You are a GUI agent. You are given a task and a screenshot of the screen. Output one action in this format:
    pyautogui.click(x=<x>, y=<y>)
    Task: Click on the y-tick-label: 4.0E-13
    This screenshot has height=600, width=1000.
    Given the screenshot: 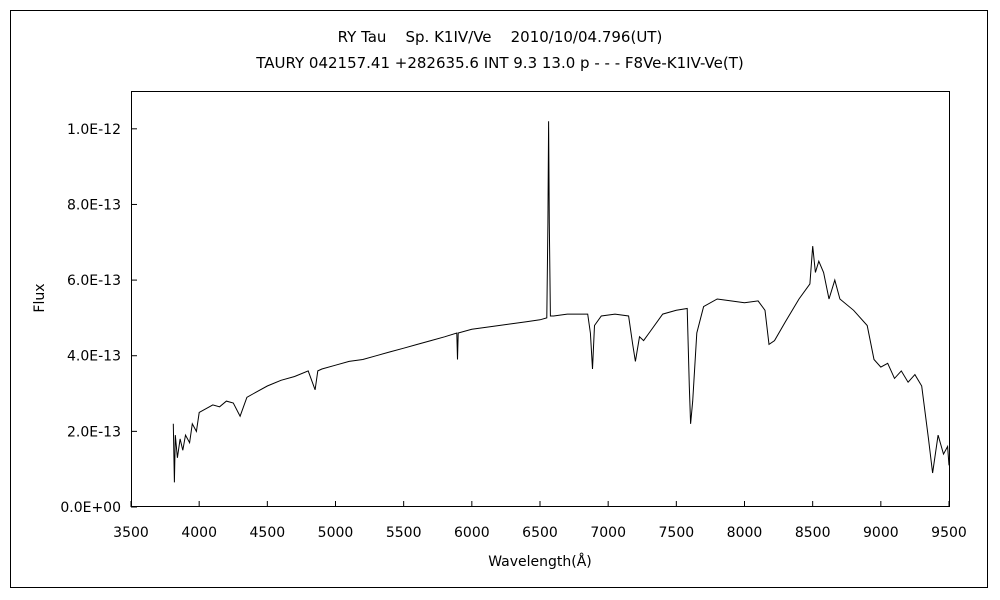 What is the action you would take?
    pyautogui.click(x=94, y=357)
    